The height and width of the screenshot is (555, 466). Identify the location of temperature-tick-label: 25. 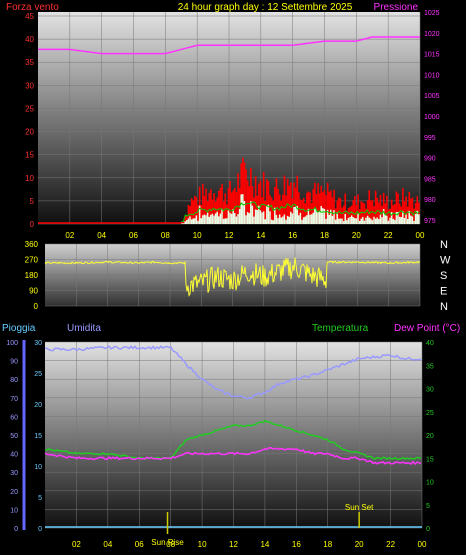
(430, 413).